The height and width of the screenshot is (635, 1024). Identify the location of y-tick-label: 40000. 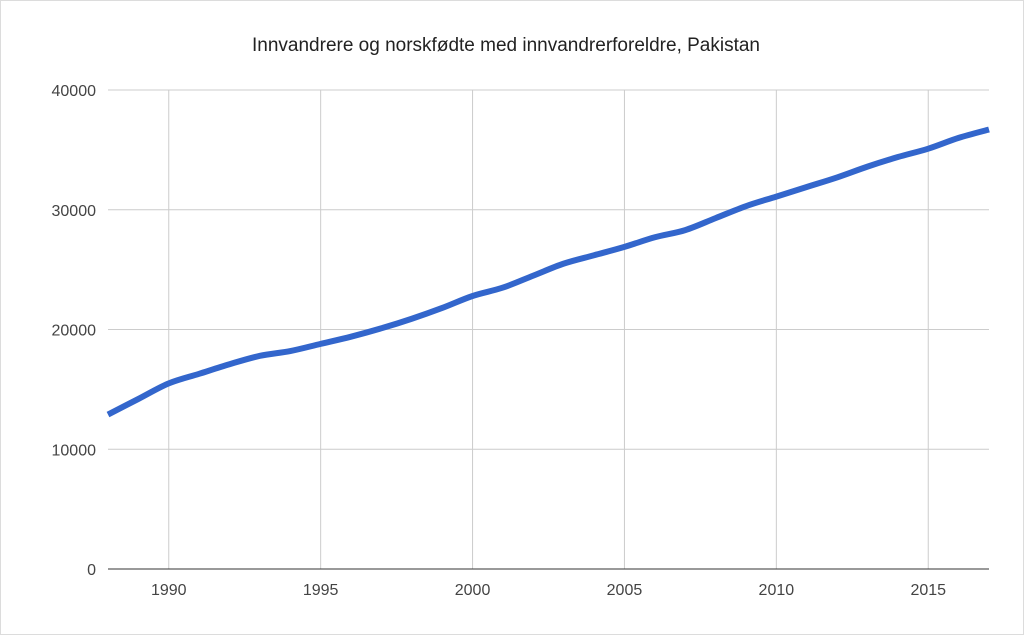
(74, 91).